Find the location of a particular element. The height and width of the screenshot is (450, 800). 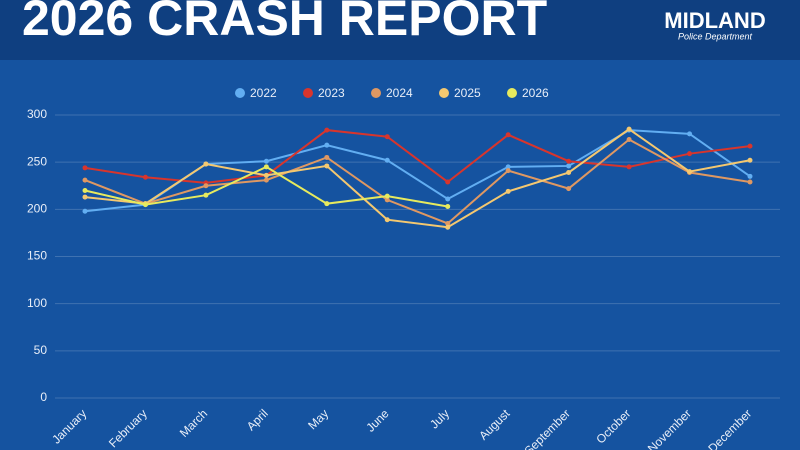

y-tick-label: 0 is located at coordinates (43, 397).